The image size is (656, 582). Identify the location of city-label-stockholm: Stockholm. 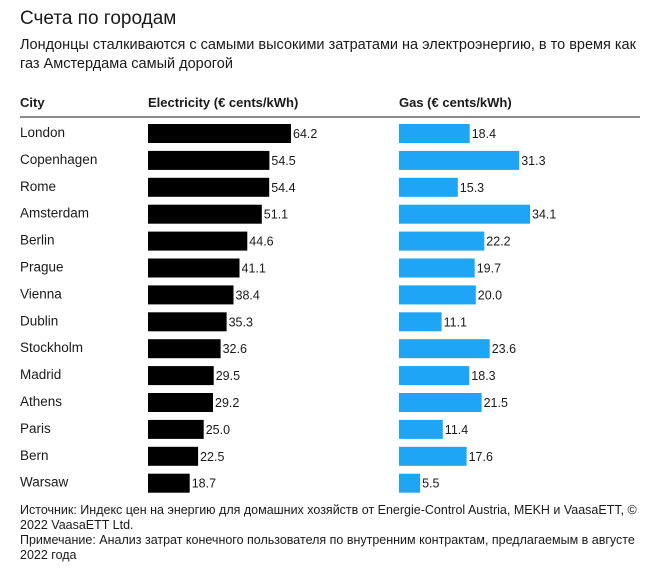
(51, 347).